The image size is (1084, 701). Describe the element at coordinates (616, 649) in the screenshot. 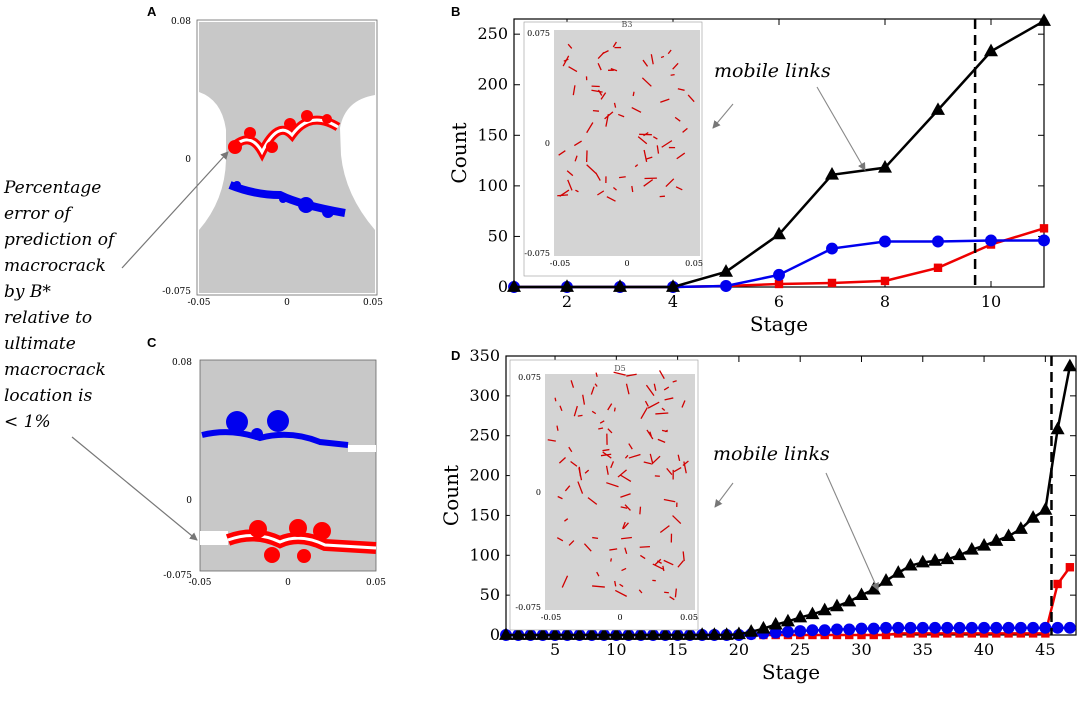

I see `chart-d-xtick-label: 10` at that location.